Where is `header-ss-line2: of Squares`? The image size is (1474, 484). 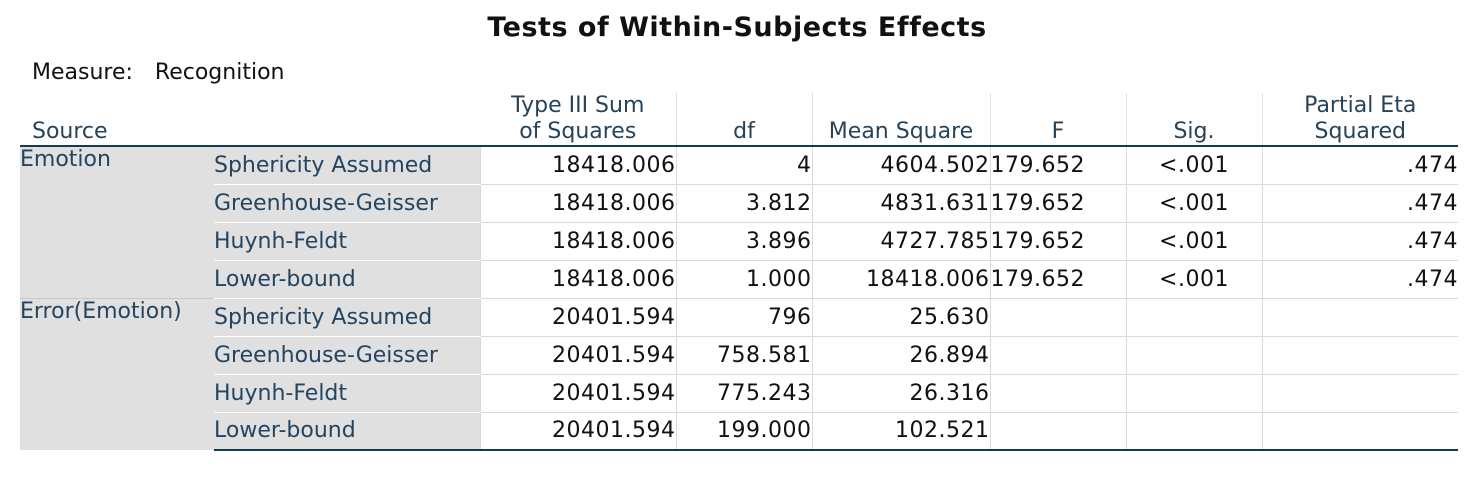
header-ss-line2: of Squares is located at coordinates (578, 131).